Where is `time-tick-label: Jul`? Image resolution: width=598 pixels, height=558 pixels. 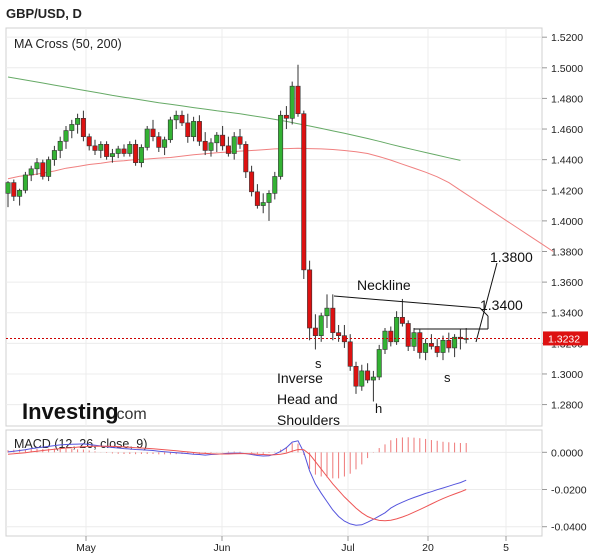
time-tick-label: Jul is located at coordinates (347, 548).